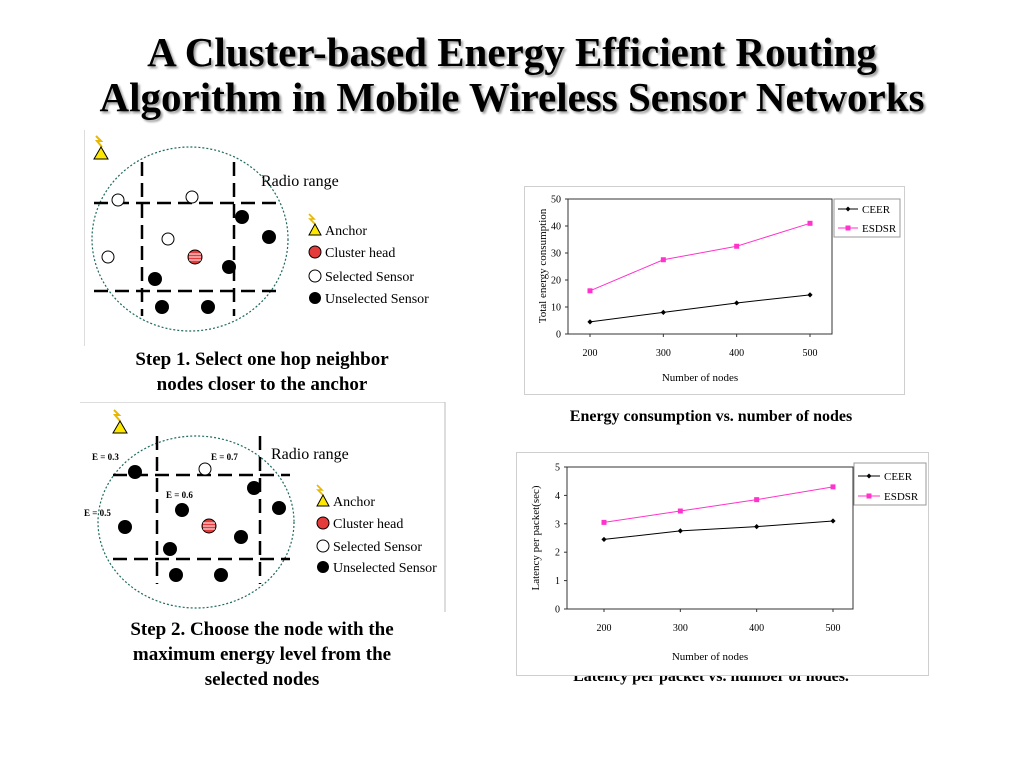 Image resolution: width=1024 pixels, height=768 pixels. What do you see at coordinates (557, 524) in the screenshot?
I see `y-tick-label: 3` at bounding box center [557, 524].